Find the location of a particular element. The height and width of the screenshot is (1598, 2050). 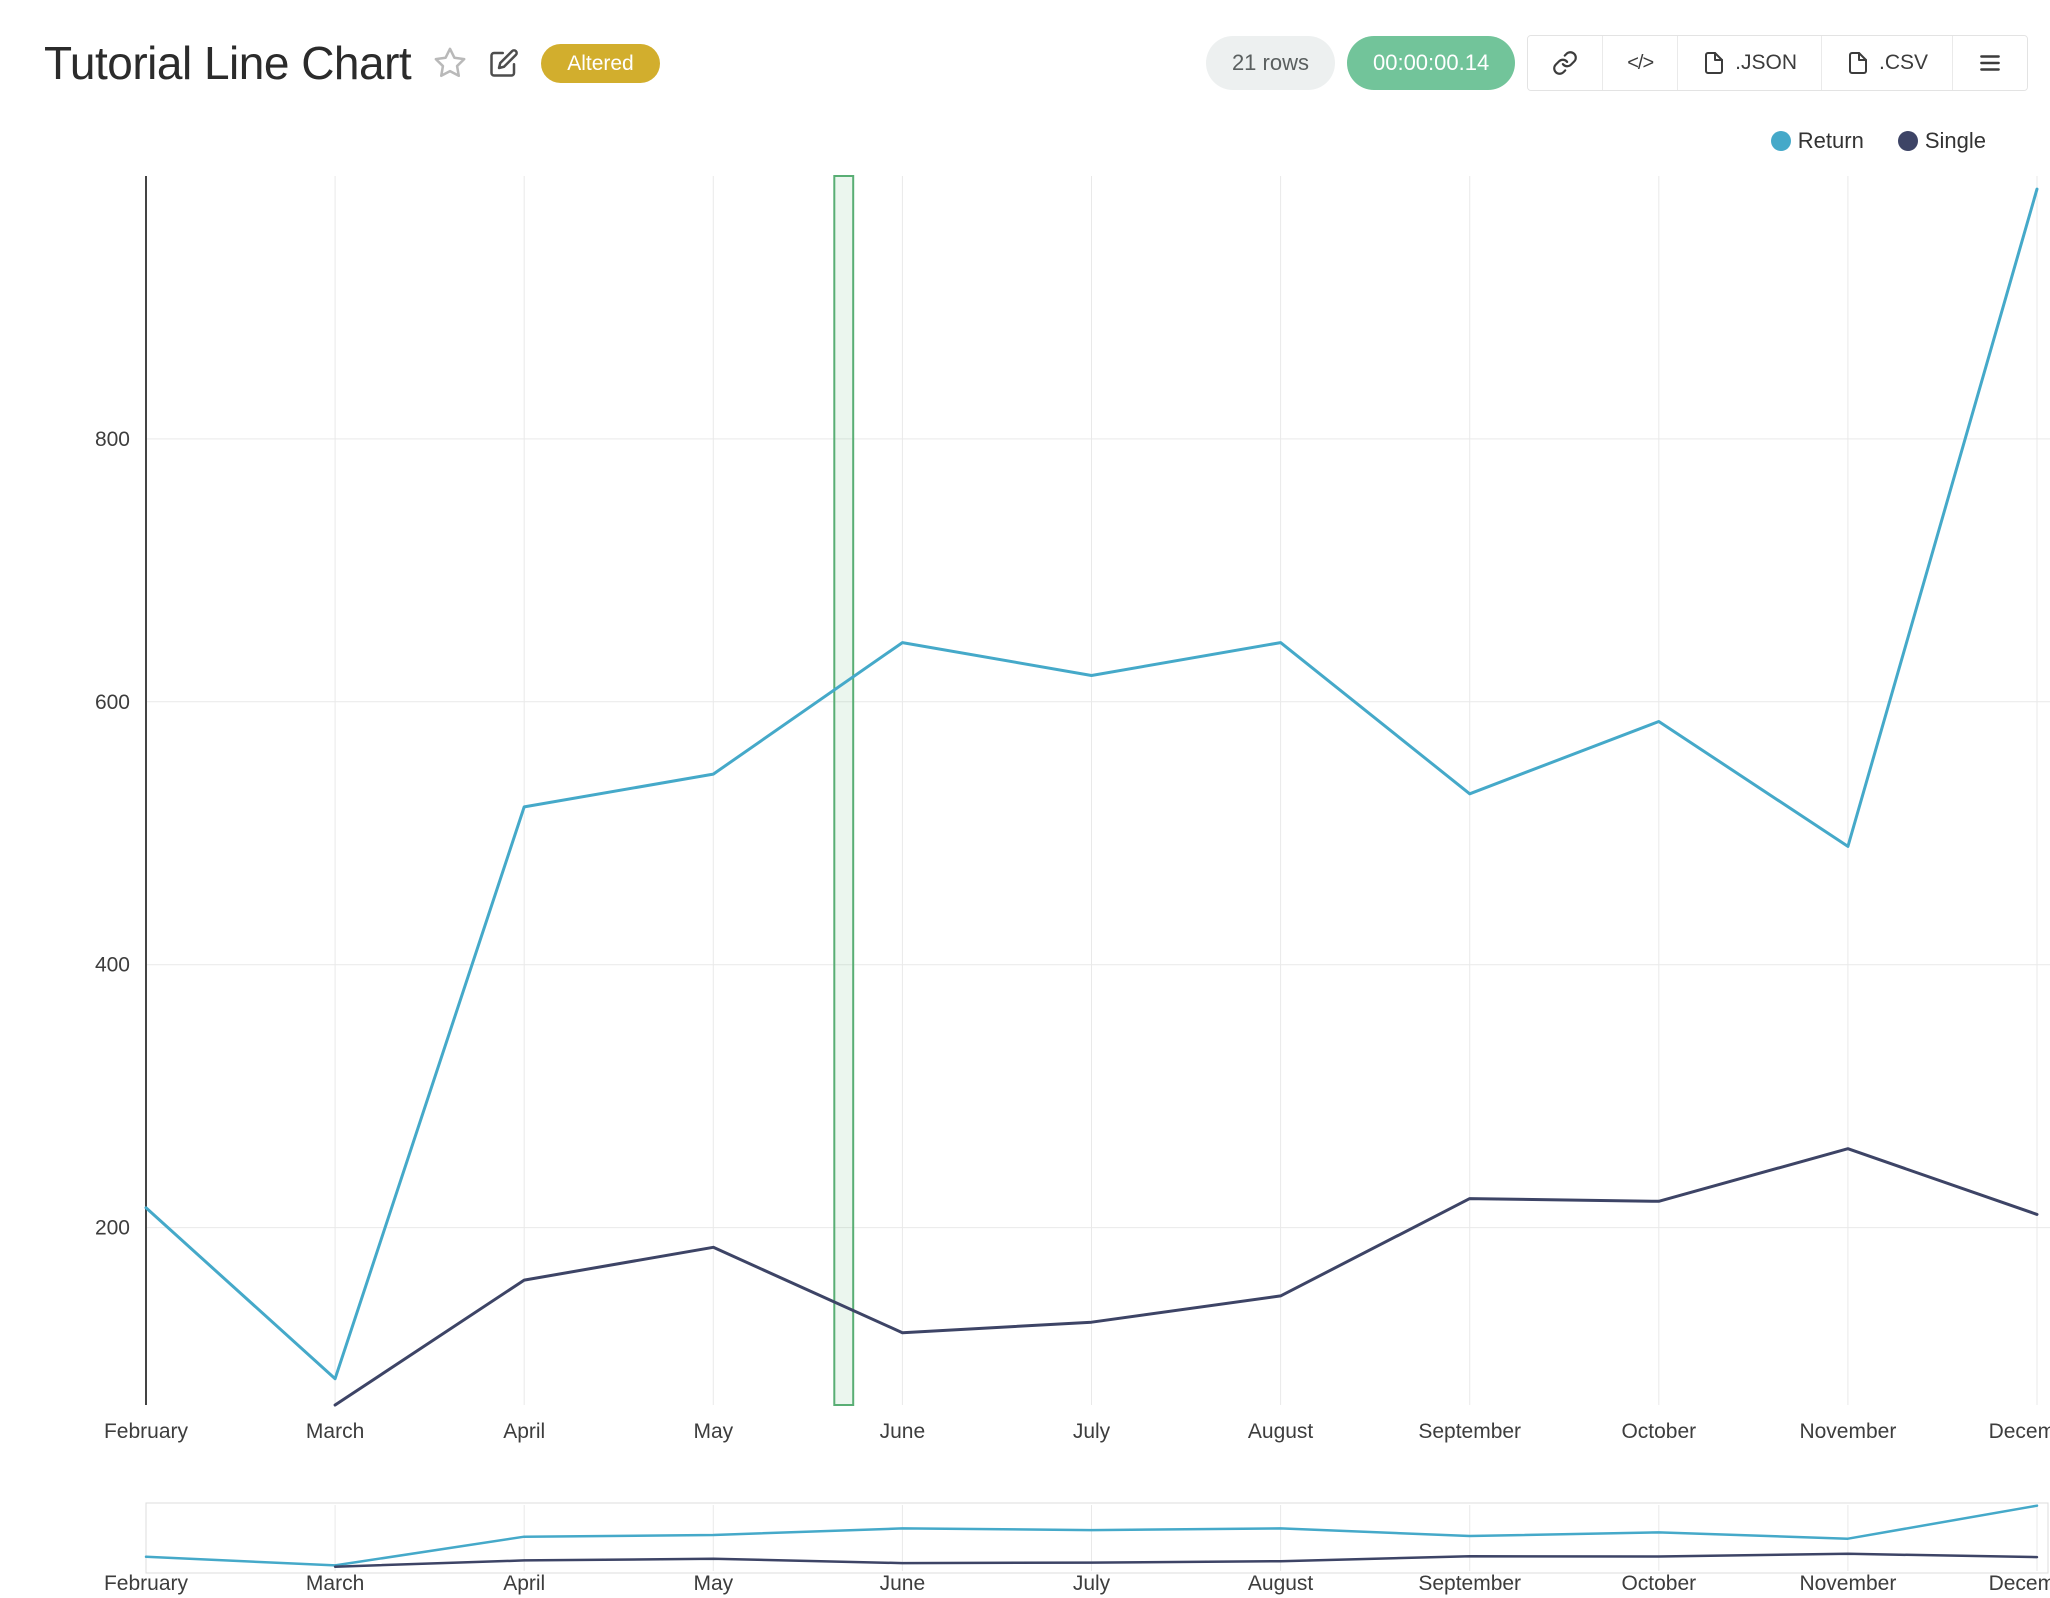

y-axis-tick-label: 400 is located at coordinates (112, 965).